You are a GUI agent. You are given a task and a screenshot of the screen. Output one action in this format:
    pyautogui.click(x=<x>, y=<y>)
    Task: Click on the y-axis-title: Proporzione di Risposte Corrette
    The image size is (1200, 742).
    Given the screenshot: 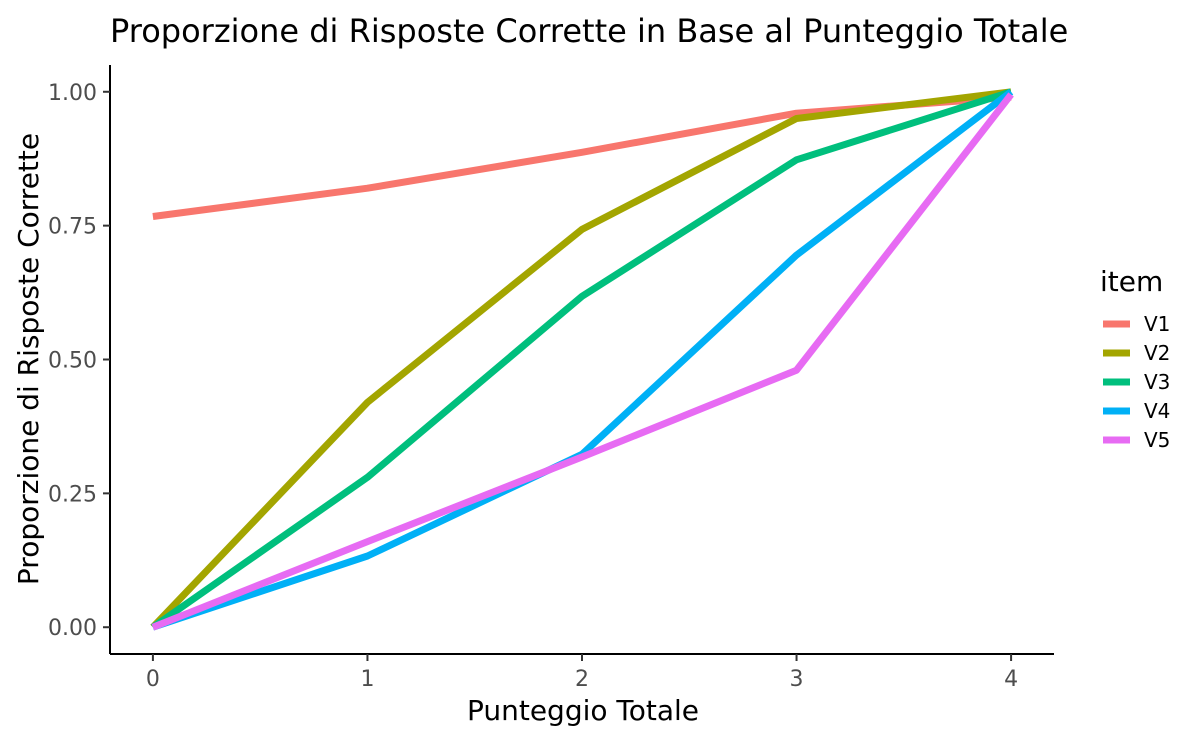 What is the action you would take?
    pyautogui.click(x=28, y=359)
    